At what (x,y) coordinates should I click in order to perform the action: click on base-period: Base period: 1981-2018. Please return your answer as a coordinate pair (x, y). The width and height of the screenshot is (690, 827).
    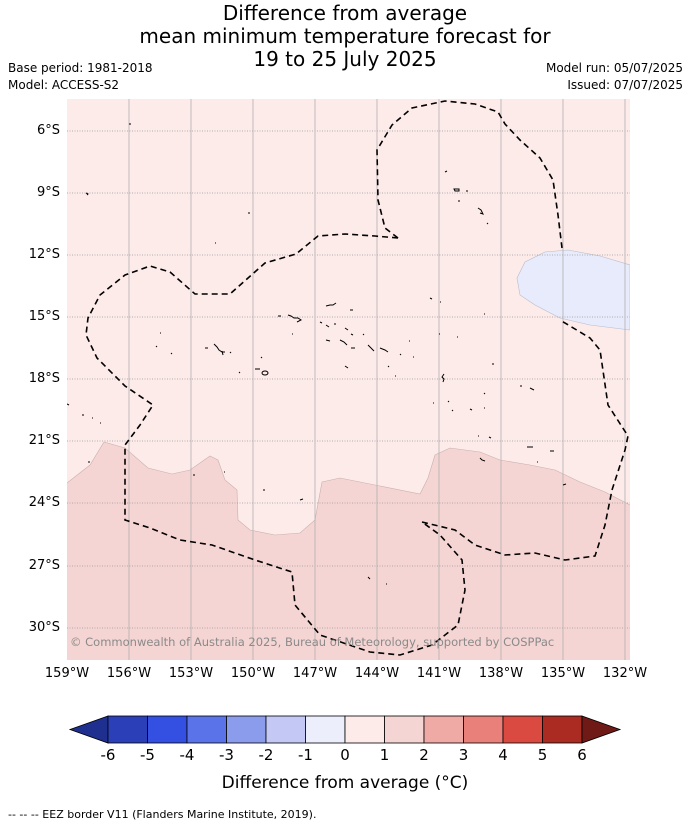
    Looking at the image, I should click on (80, 68).